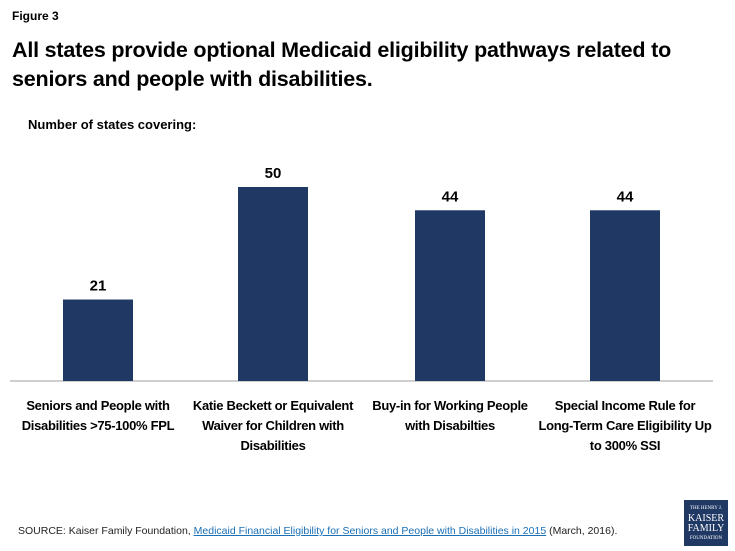  Describe the element at coordinates (706, 528) in the screenshot. I see `logo-line: FAMILY` at that location.